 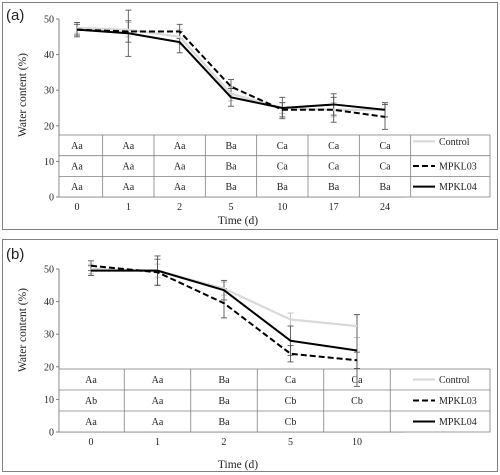 What do you see at coordinates (23, 330) in the screenshot?
I see `panel-b-y-axis-title: Water content (%)` at bounding box center [23, 330].